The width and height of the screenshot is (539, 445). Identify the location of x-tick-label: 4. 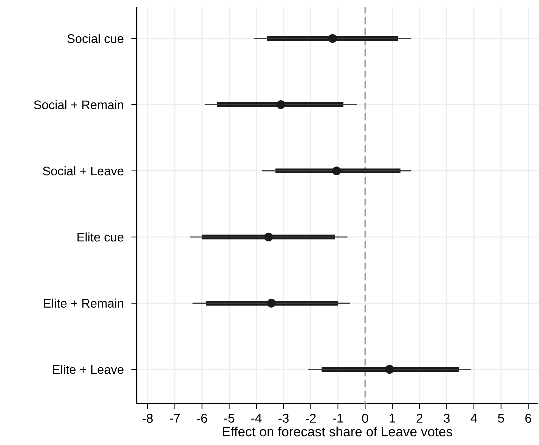
(474, 418).